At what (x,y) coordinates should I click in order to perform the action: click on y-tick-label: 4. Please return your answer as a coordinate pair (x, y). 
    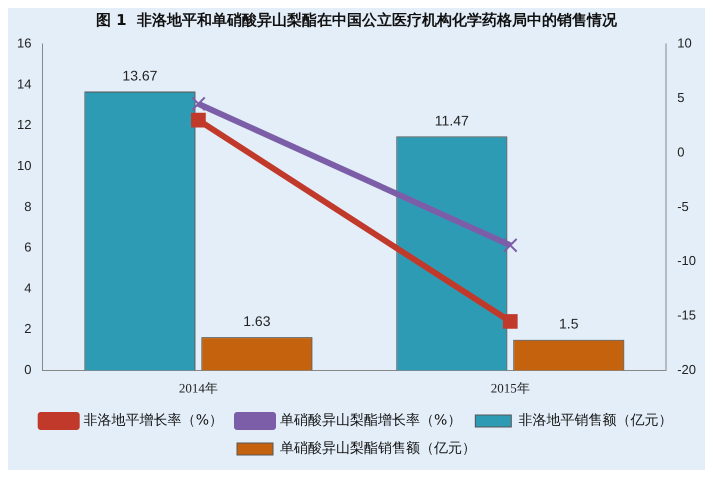
    Looking at the image, I should click on (28, 288).